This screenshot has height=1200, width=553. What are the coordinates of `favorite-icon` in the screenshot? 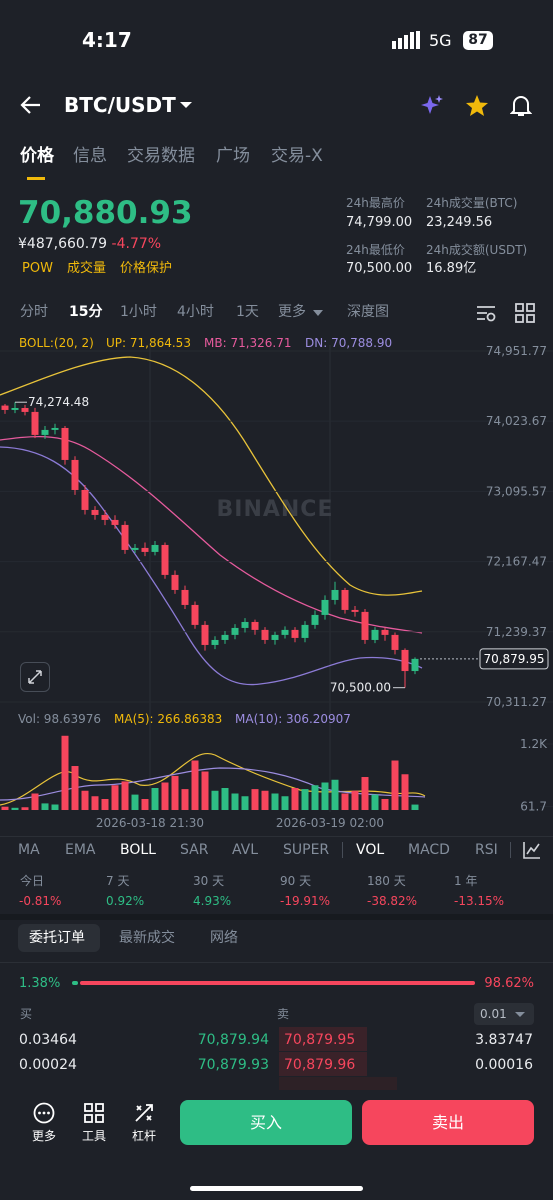 It's located at (477, 105).